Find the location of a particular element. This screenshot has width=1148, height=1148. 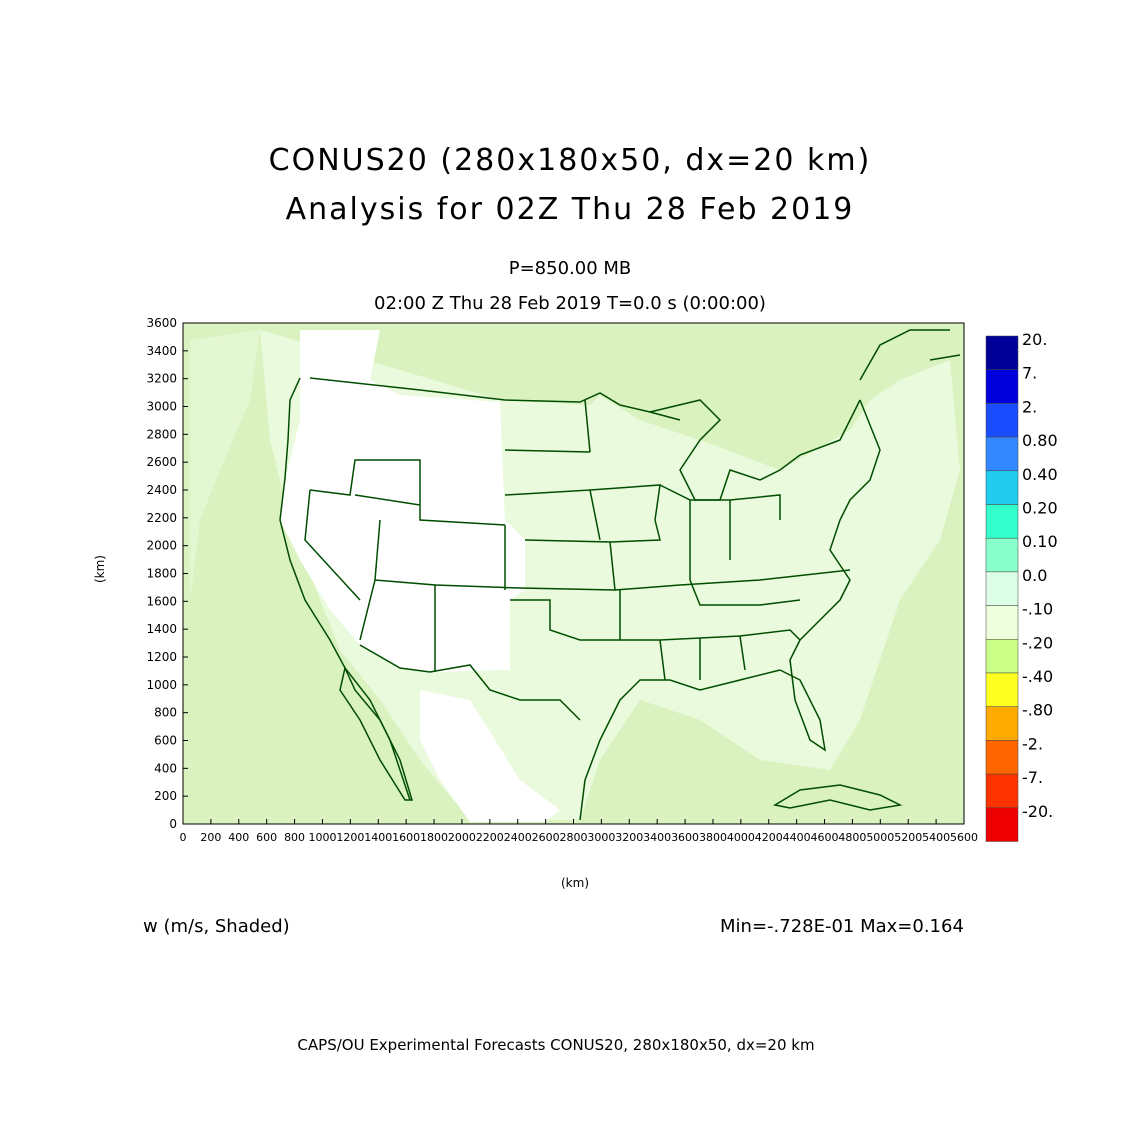

x-tick-label: 400 is located at coordinates (238, 837).